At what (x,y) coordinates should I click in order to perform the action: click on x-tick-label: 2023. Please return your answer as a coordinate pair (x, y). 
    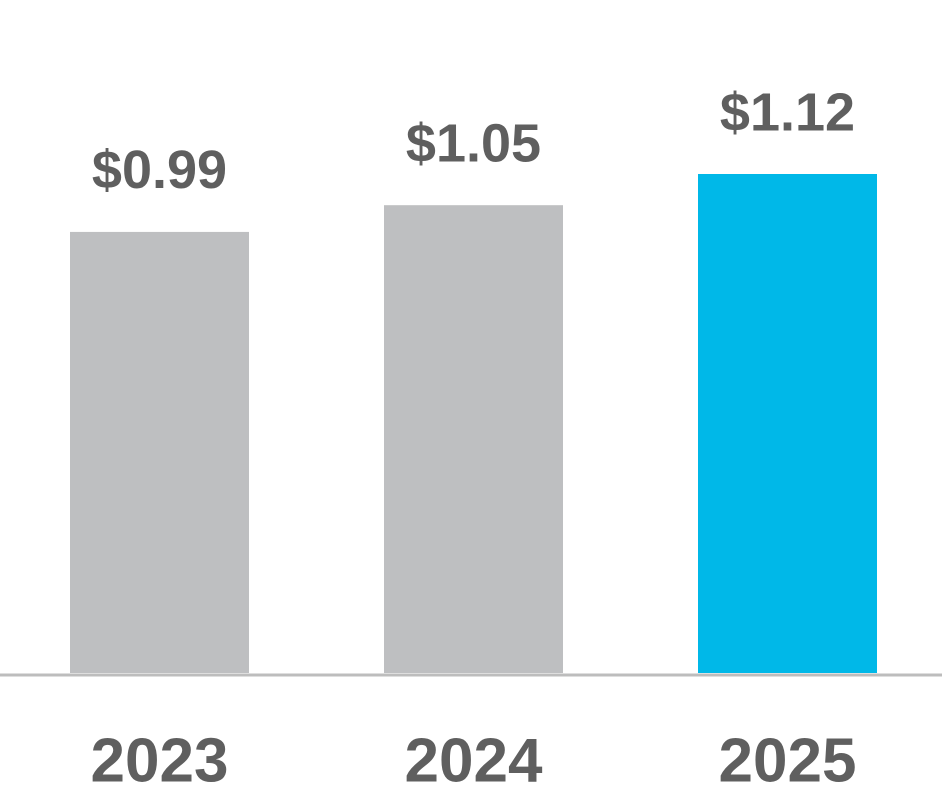
    Looking at the image, I should click on (160, 760).